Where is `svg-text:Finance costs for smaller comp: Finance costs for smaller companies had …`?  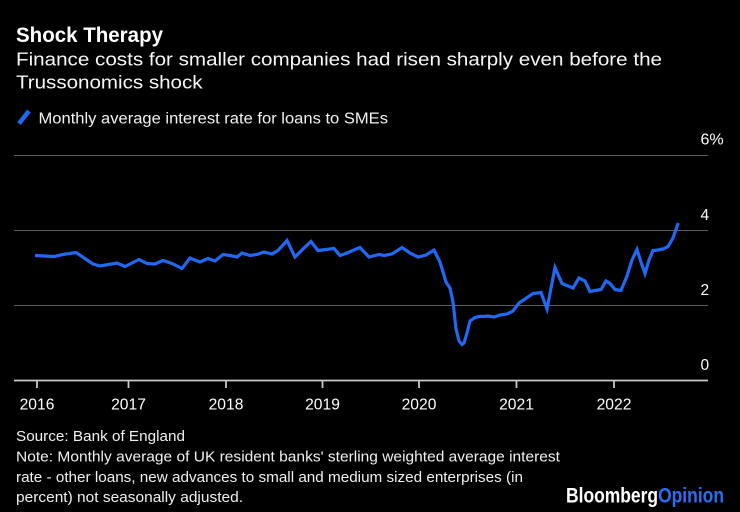
svg-text:Finance costs for smaller comp: Finance costs for smaller companies had … is located at coordinates (339, 59).